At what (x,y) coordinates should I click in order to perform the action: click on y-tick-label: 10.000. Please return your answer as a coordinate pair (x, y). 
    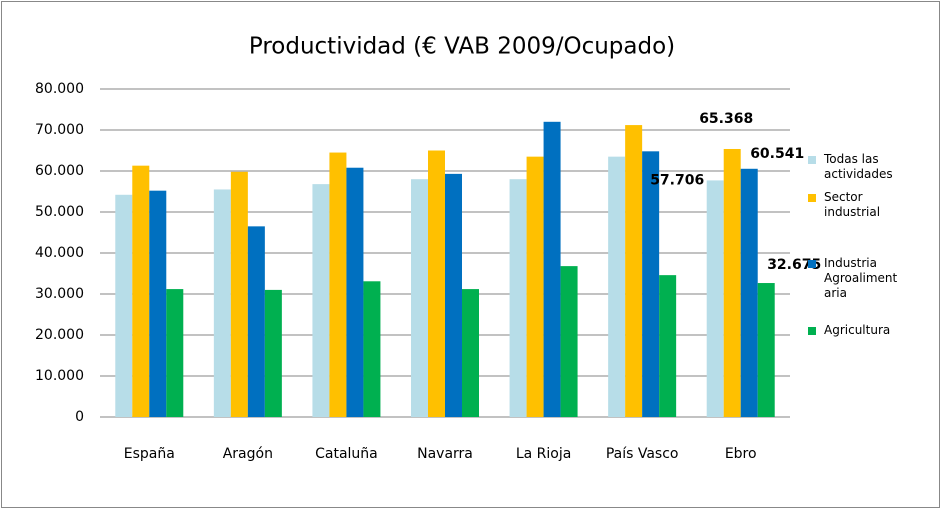
    Looking at the image, I should click on (59, 376).